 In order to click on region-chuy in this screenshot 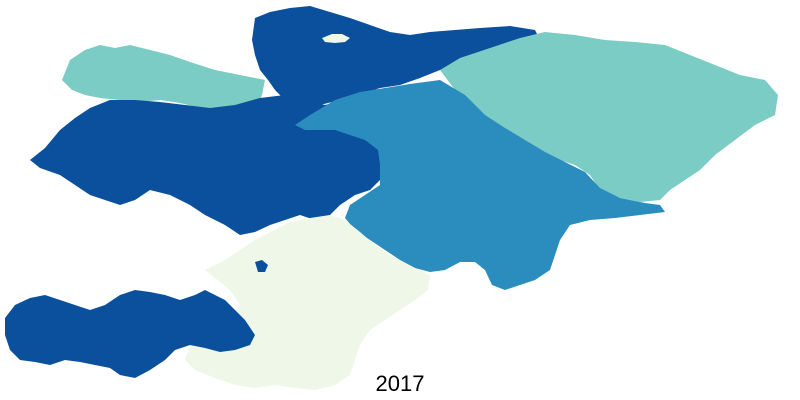, I will do `click(396, 58)`.